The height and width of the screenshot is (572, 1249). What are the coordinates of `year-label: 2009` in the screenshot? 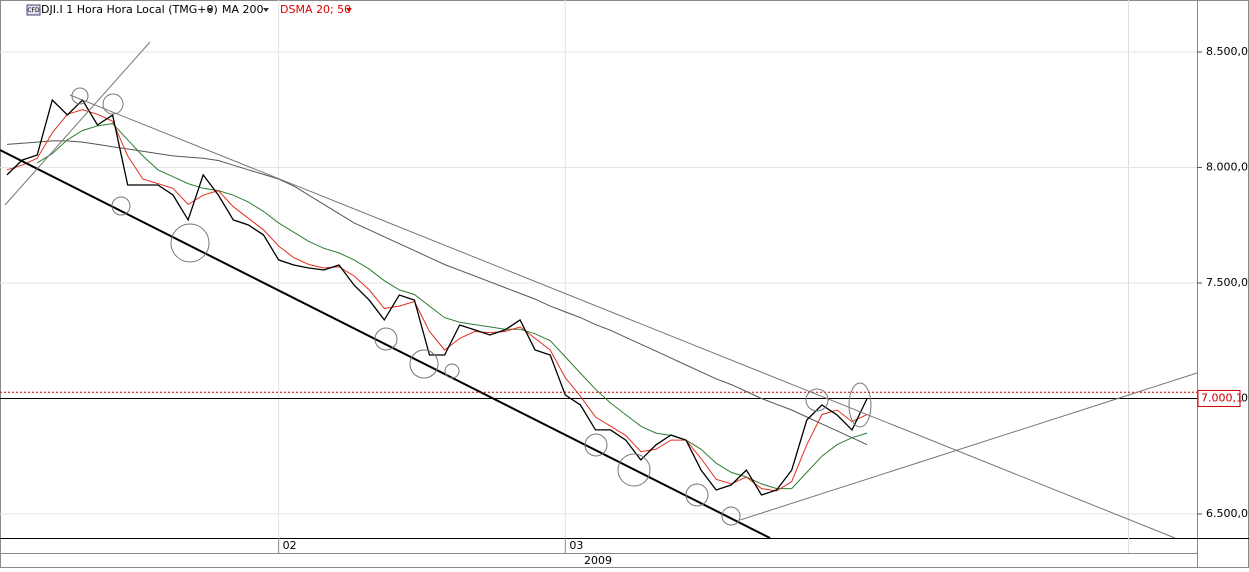 It's located at (598, 560).